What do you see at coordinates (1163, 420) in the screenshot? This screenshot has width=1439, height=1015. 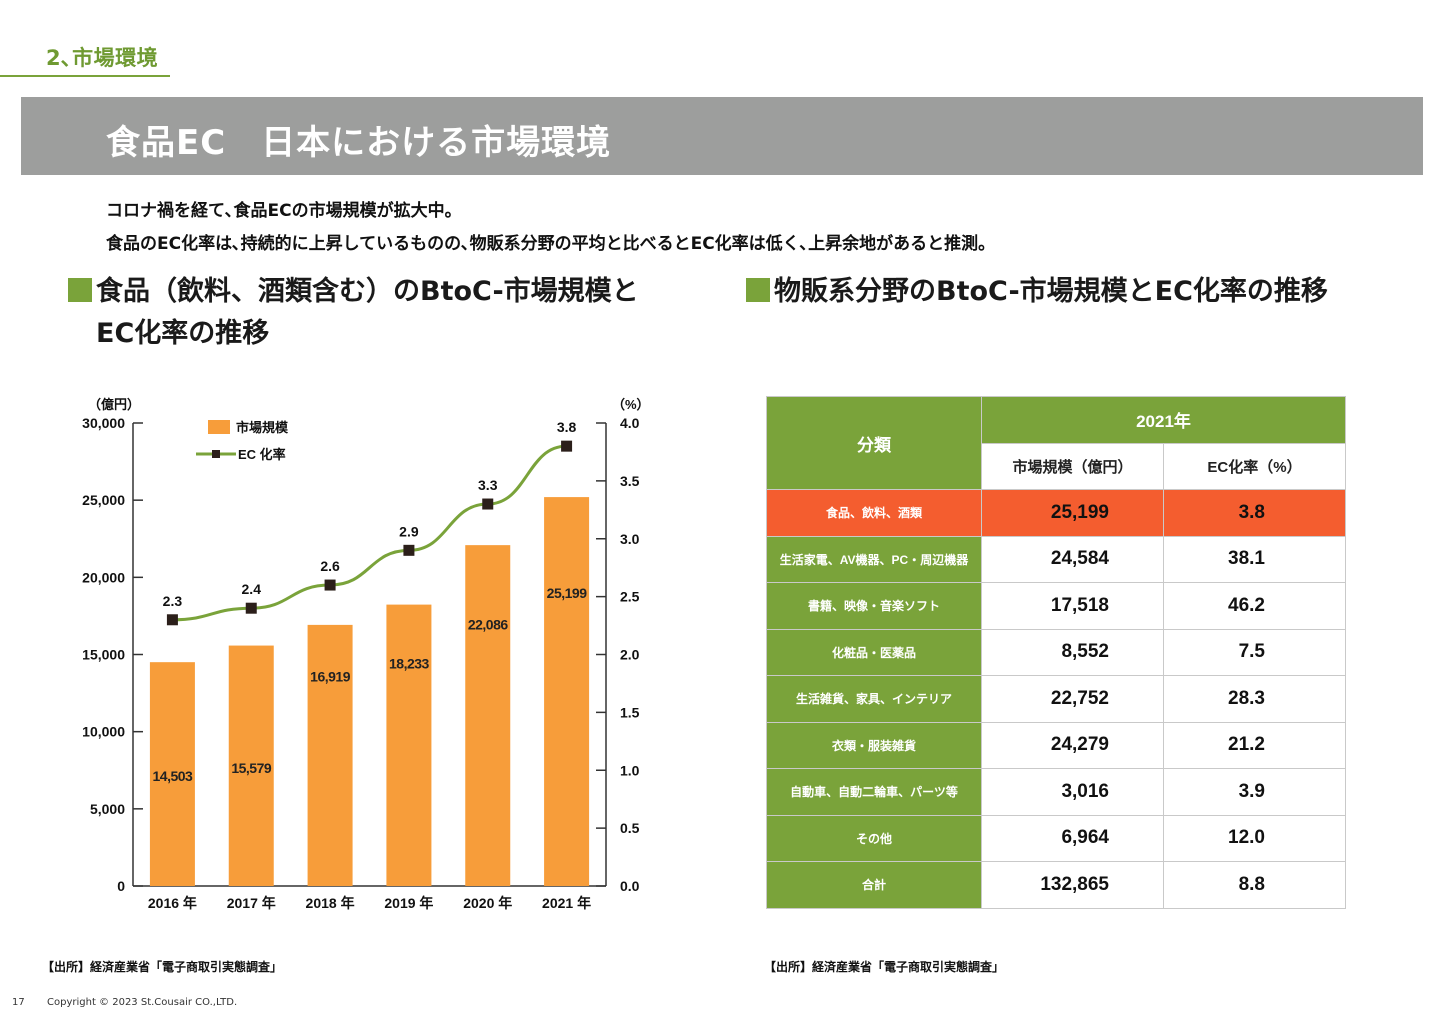 I see `table-header-year: 2021年` at bounding box center [1163, 420].